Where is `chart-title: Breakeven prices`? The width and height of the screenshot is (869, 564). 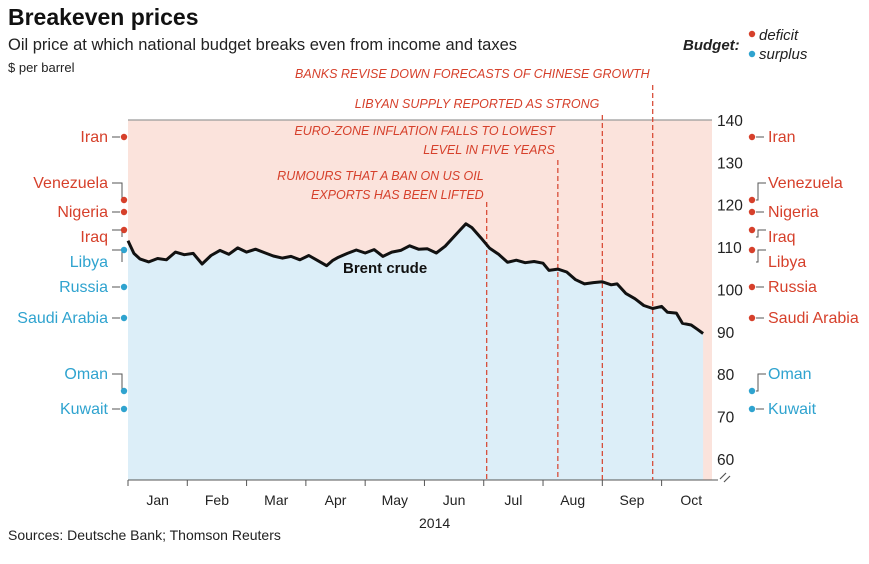 chart-title: Breakeven prices is located at coordinates (103, 17).